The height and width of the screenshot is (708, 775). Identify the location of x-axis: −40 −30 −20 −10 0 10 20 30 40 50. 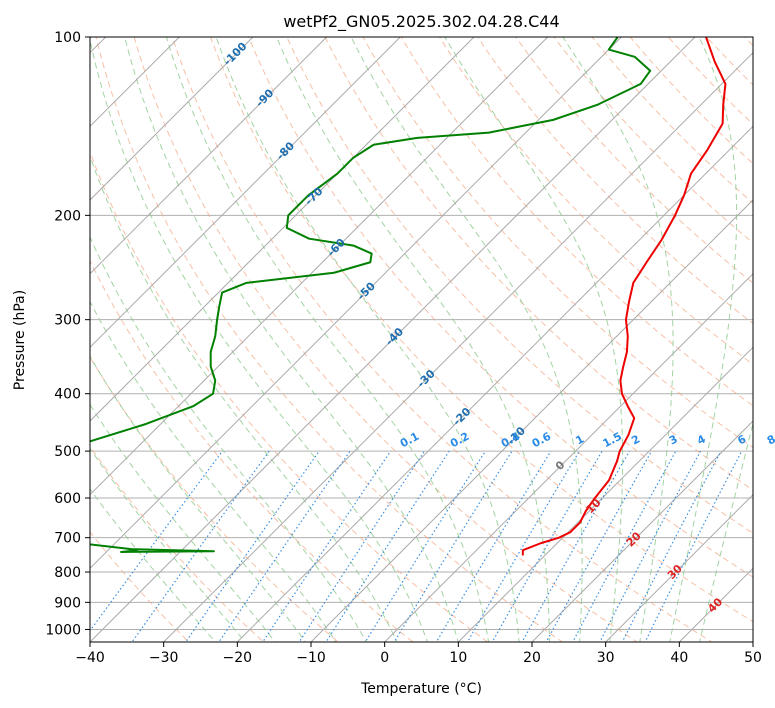
(418, 654).